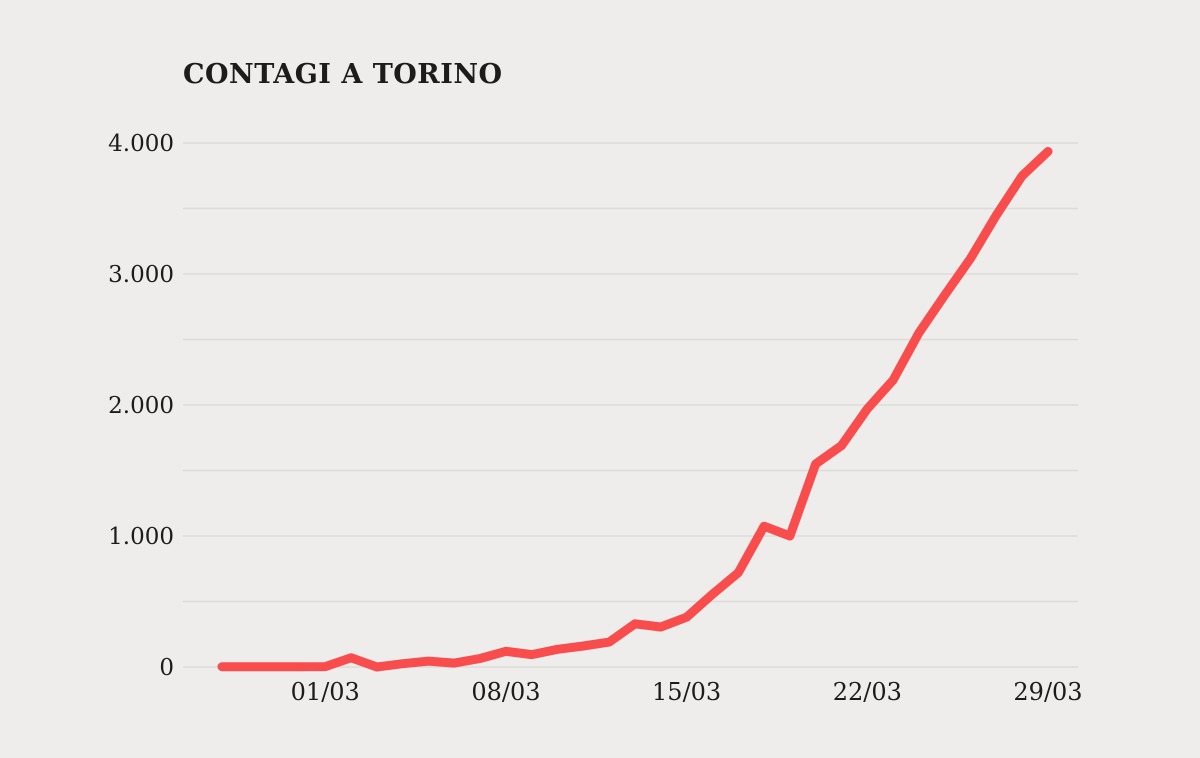 The width and height of the screenshot is (1200, 758). Describe the element at coordinates (166, 668) in the screenshot. I see `y-tick-label: 0` at that location.